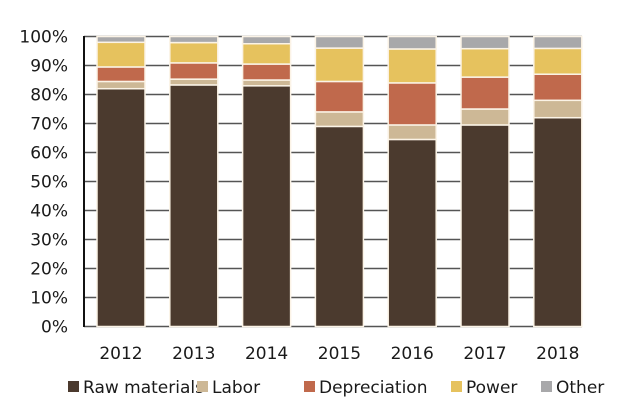  I want to click on bar-raw-materials-2016, so click(412, 233).